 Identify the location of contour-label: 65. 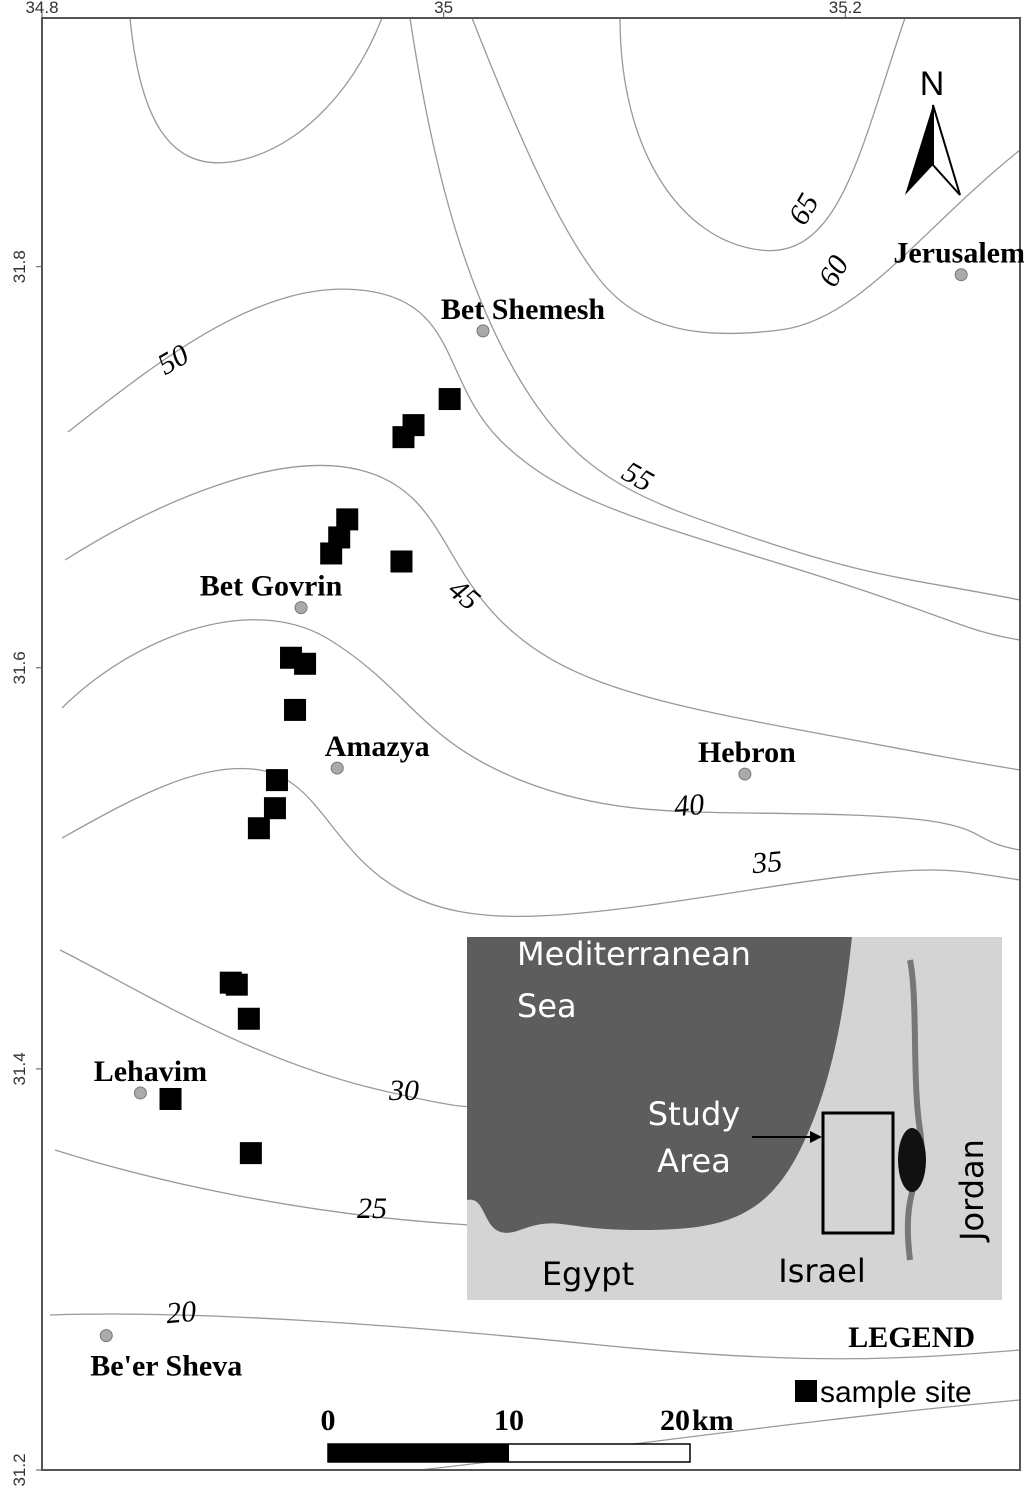
(804, 209).